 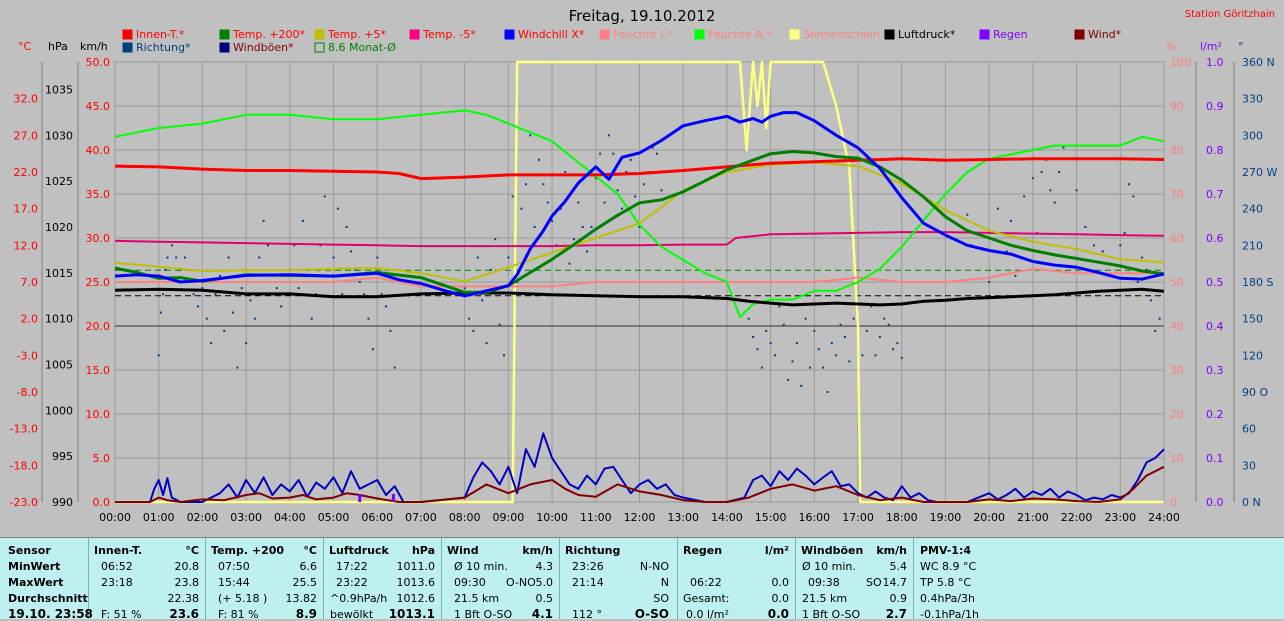 I want to click on tick-rain-0: 1.0, so click(x=1215, y=62).